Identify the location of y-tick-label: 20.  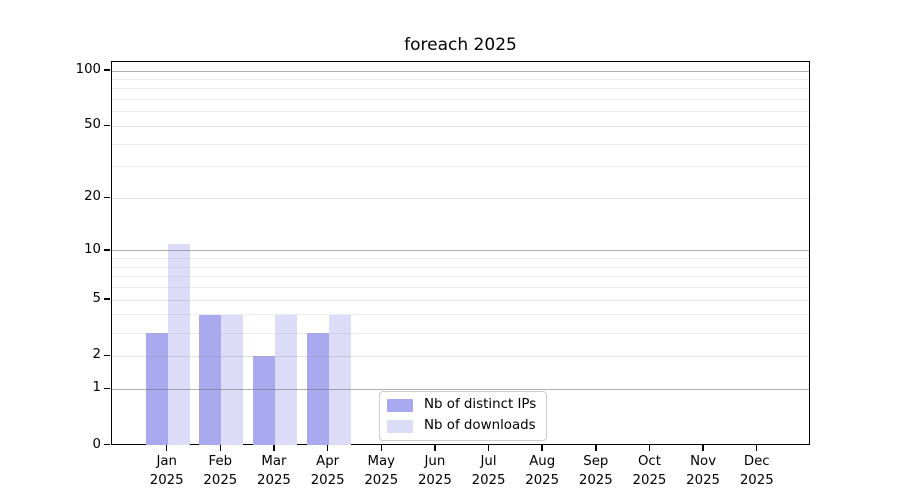
(92, 197).